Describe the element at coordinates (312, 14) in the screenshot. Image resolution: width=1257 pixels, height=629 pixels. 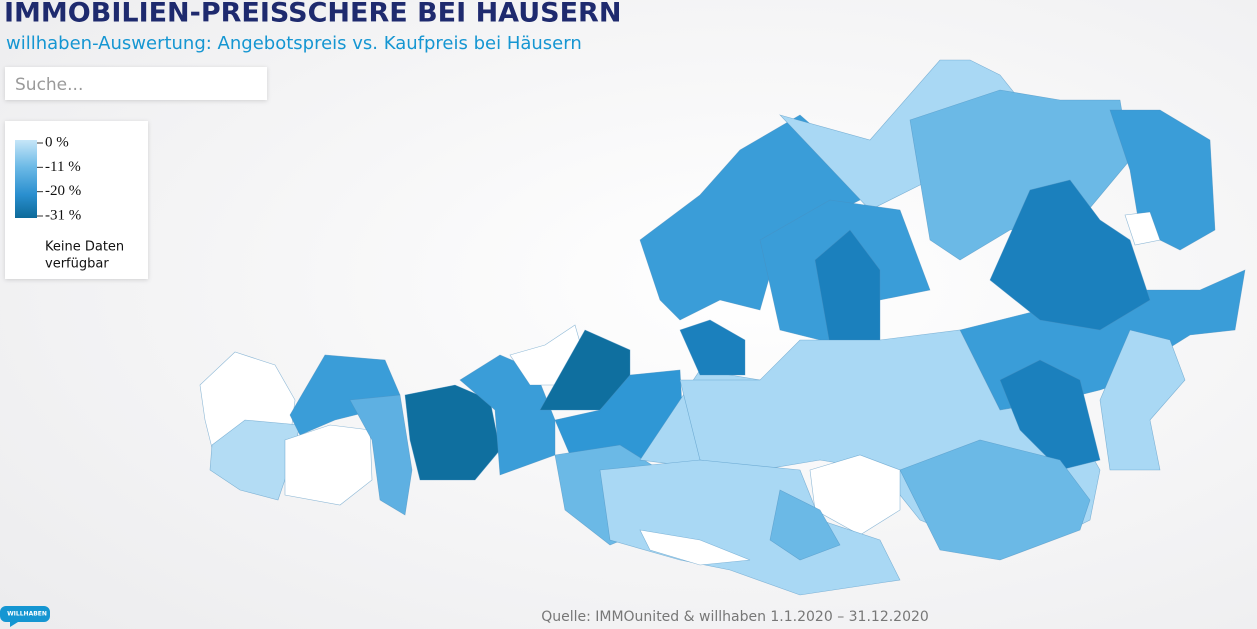
I see `title: IMMOBILIEN-PREISSCHERE BEI HÄUSERN` at that location.